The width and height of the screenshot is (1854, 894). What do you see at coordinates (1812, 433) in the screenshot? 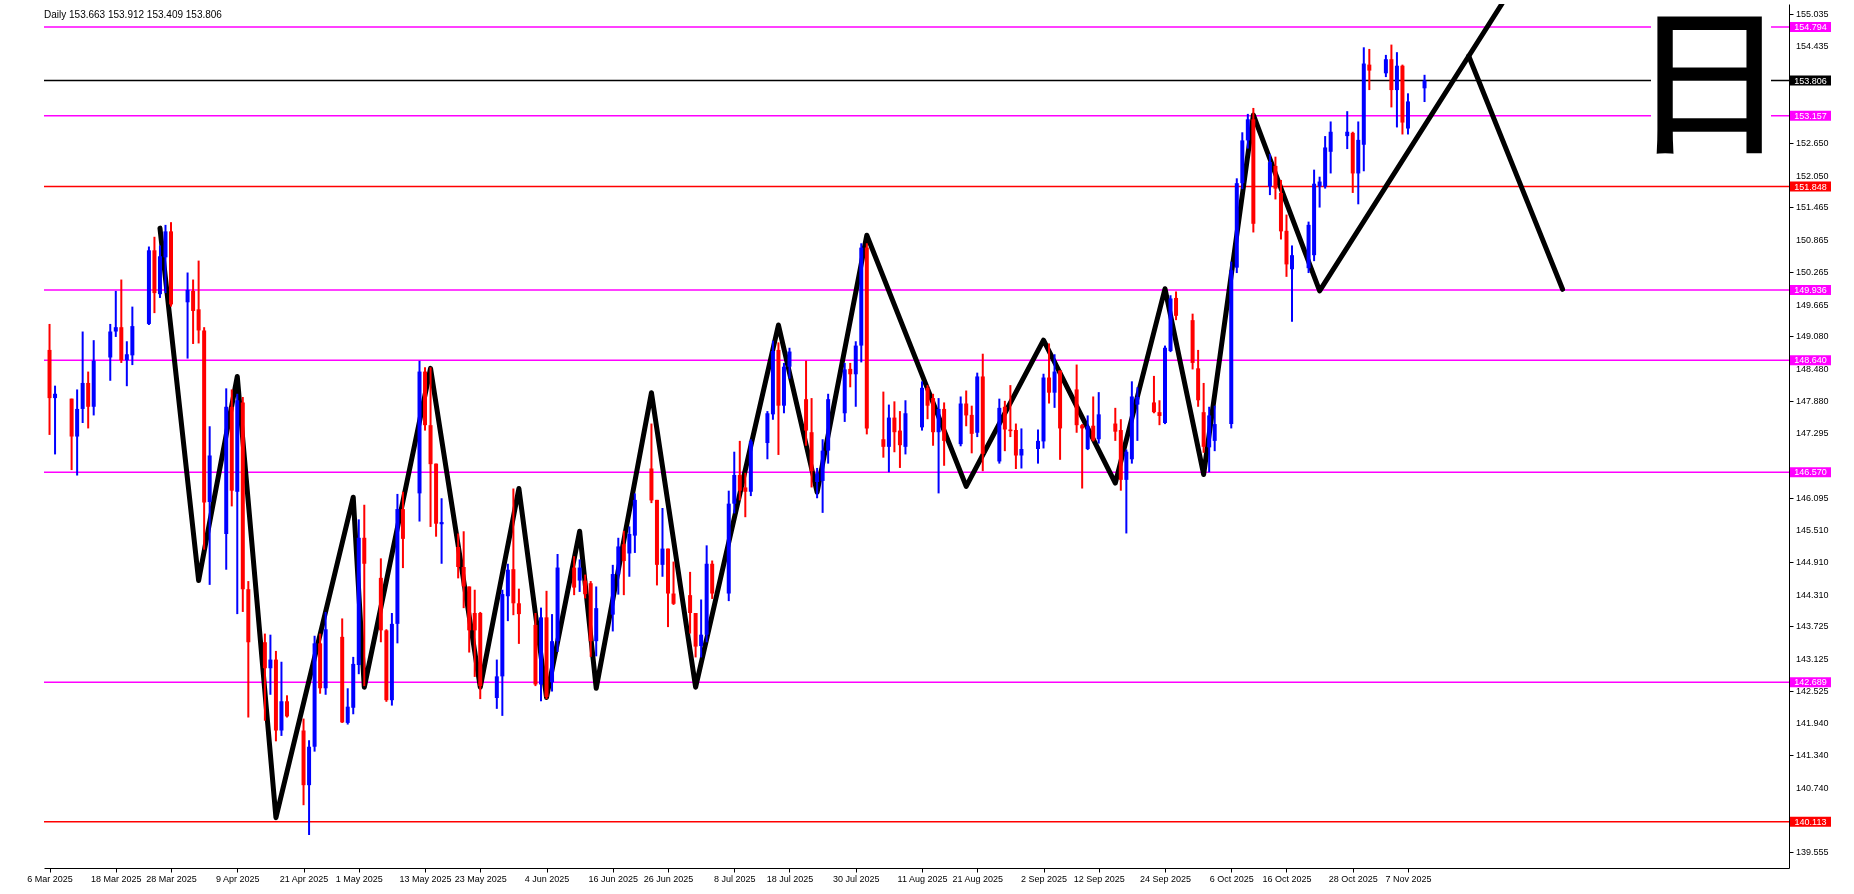
I see `y-tick-label: 147.295` at bounding box center [1812, 433].